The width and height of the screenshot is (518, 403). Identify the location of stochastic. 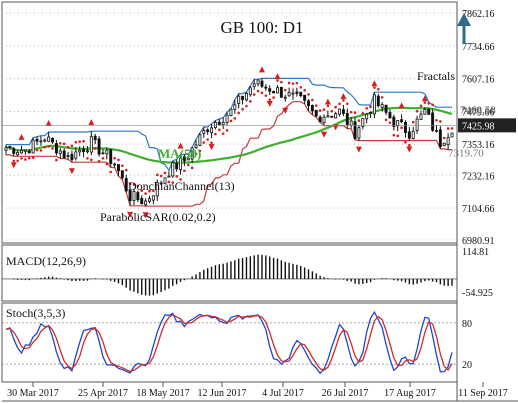
(229, 342).